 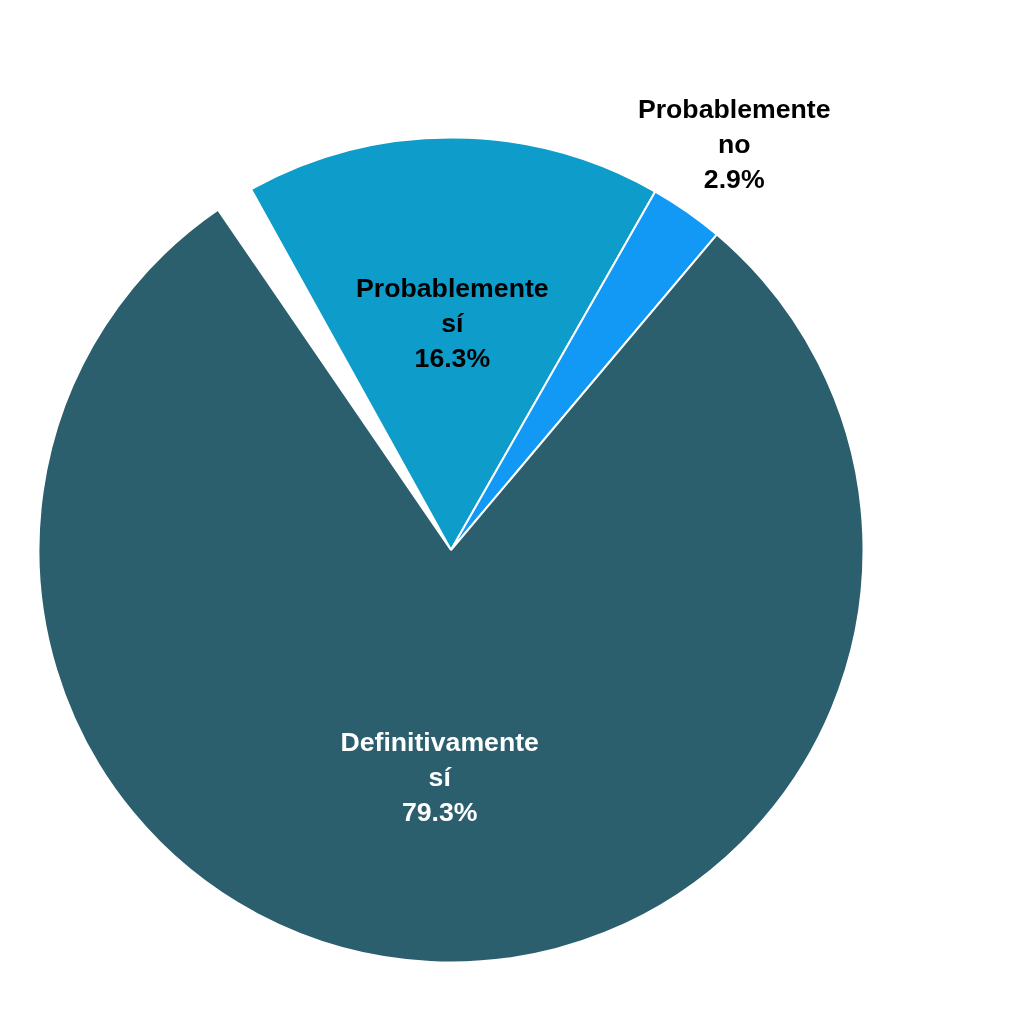 I want to click on data-label: 79.3%, so click(x=439, y=811).